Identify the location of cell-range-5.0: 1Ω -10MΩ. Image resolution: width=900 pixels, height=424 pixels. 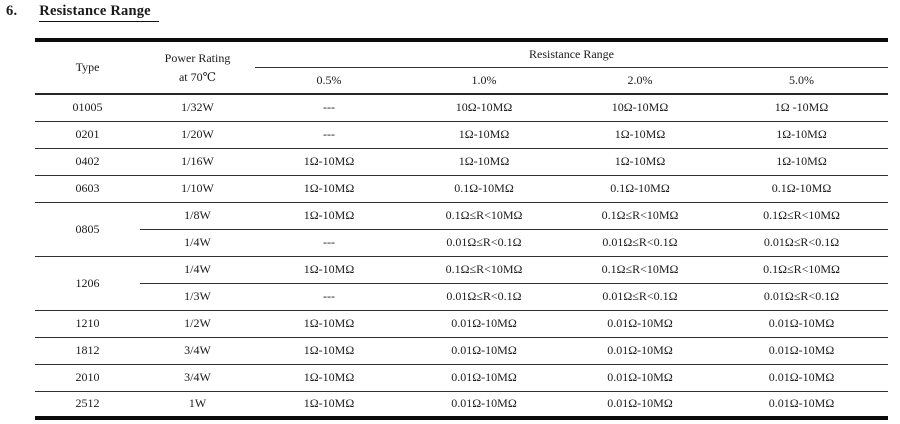
(802, 108).